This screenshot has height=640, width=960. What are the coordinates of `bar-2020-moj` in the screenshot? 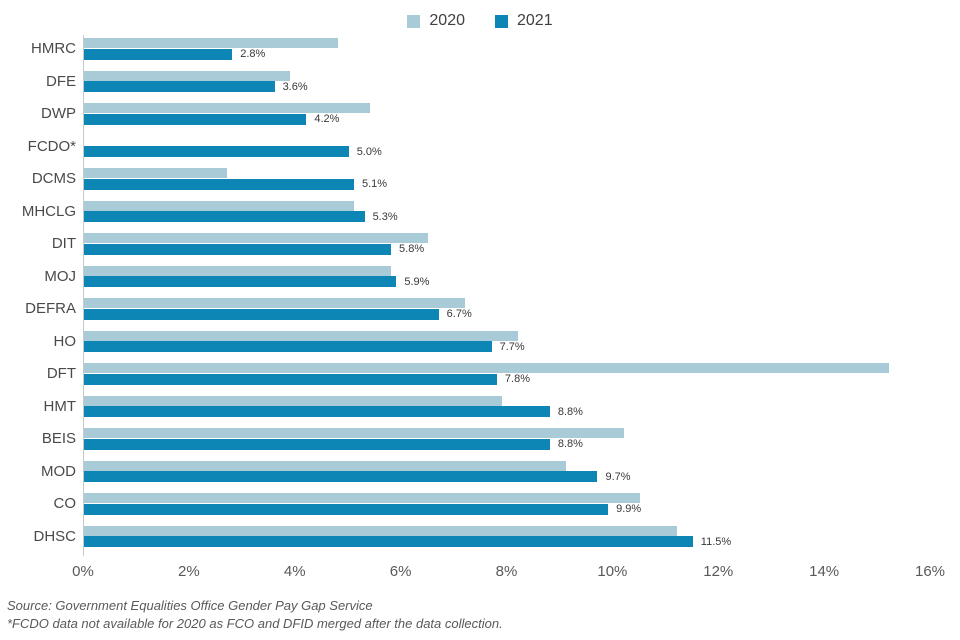 It's located at (238, 270).